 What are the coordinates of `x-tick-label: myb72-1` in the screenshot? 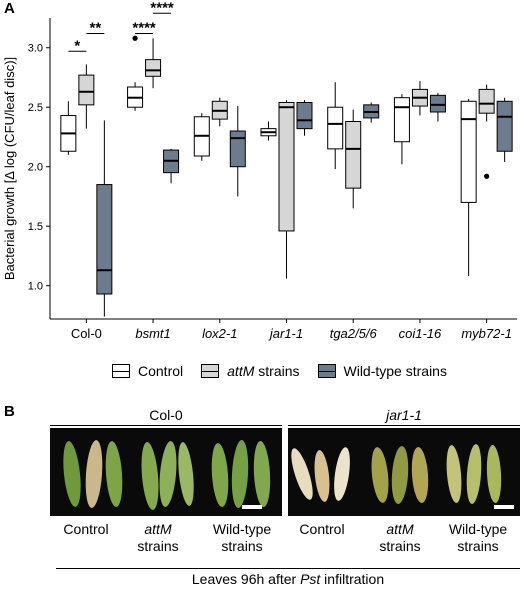 It's located at (486, 333).